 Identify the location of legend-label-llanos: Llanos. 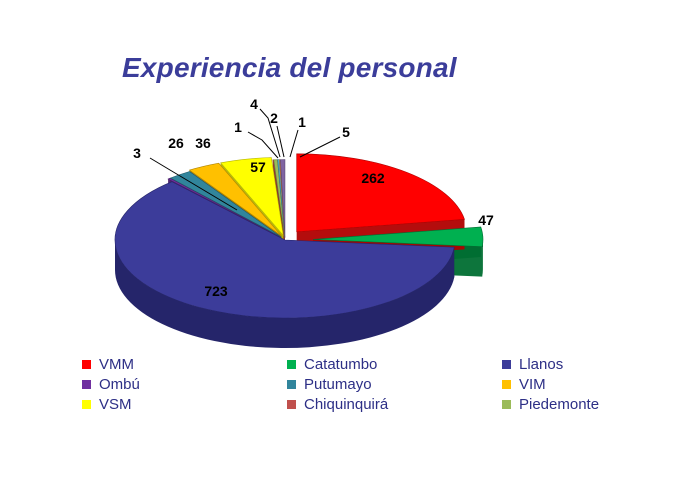
(541, 364).